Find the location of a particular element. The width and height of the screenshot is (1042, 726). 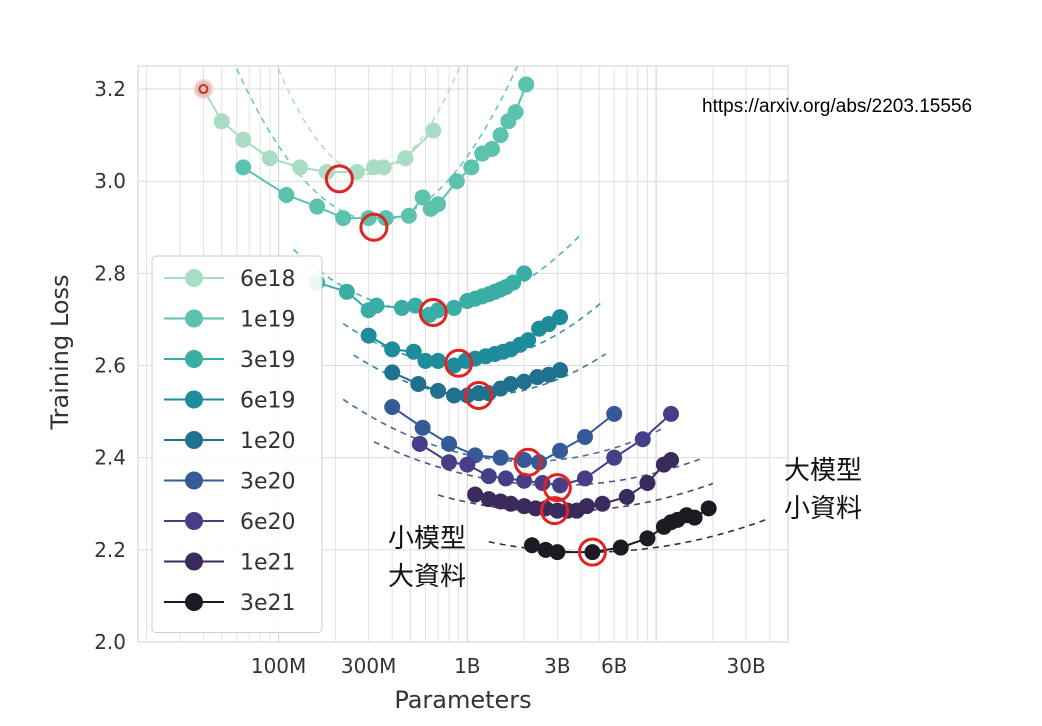

legend-marker-6e18 is located at coordinates (194, 278).